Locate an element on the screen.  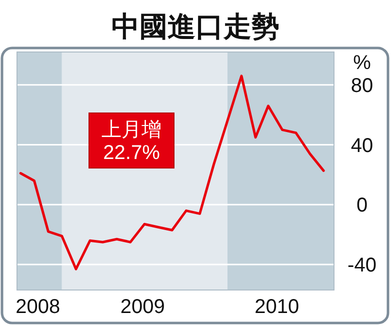
y-tick-label: 0 is located at coordinates (362, 205).